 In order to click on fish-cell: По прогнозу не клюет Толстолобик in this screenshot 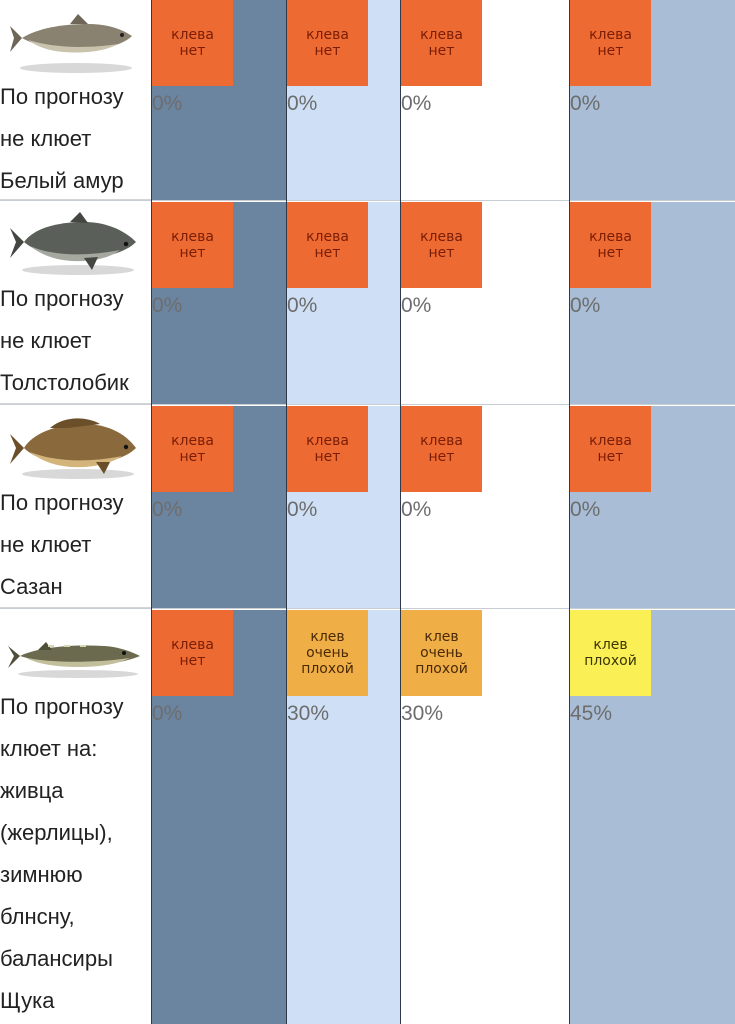, I will do `click(76, 303)`.